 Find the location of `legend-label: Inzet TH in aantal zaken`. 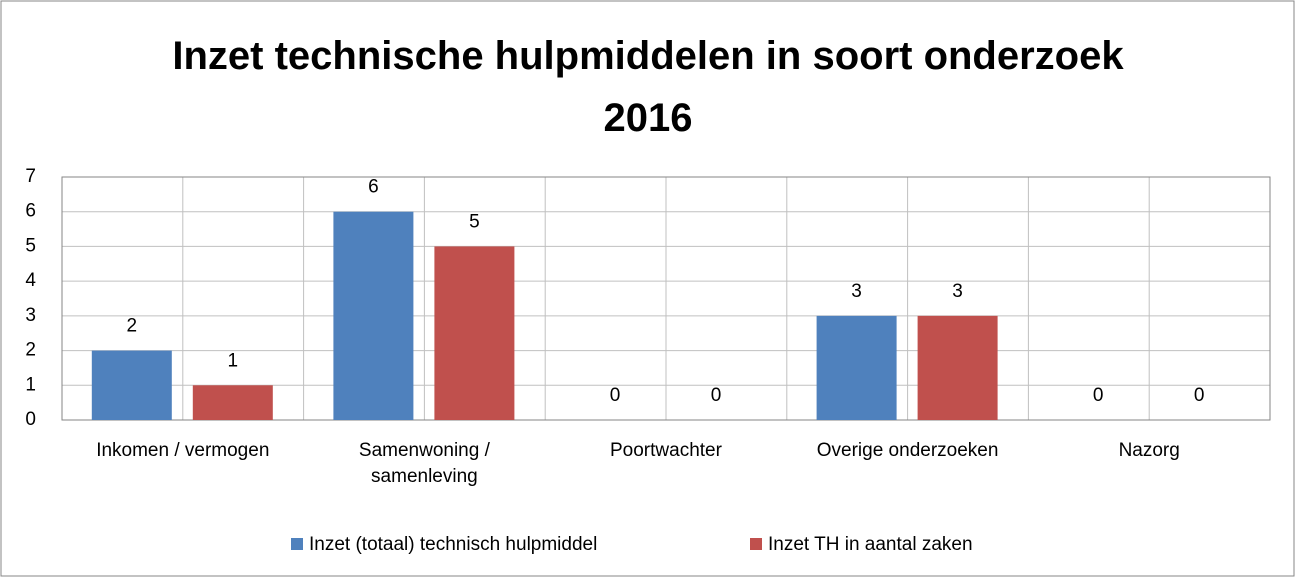

legend-label: Inzet TH in aantal zaken is located at coordinates (870, 544).